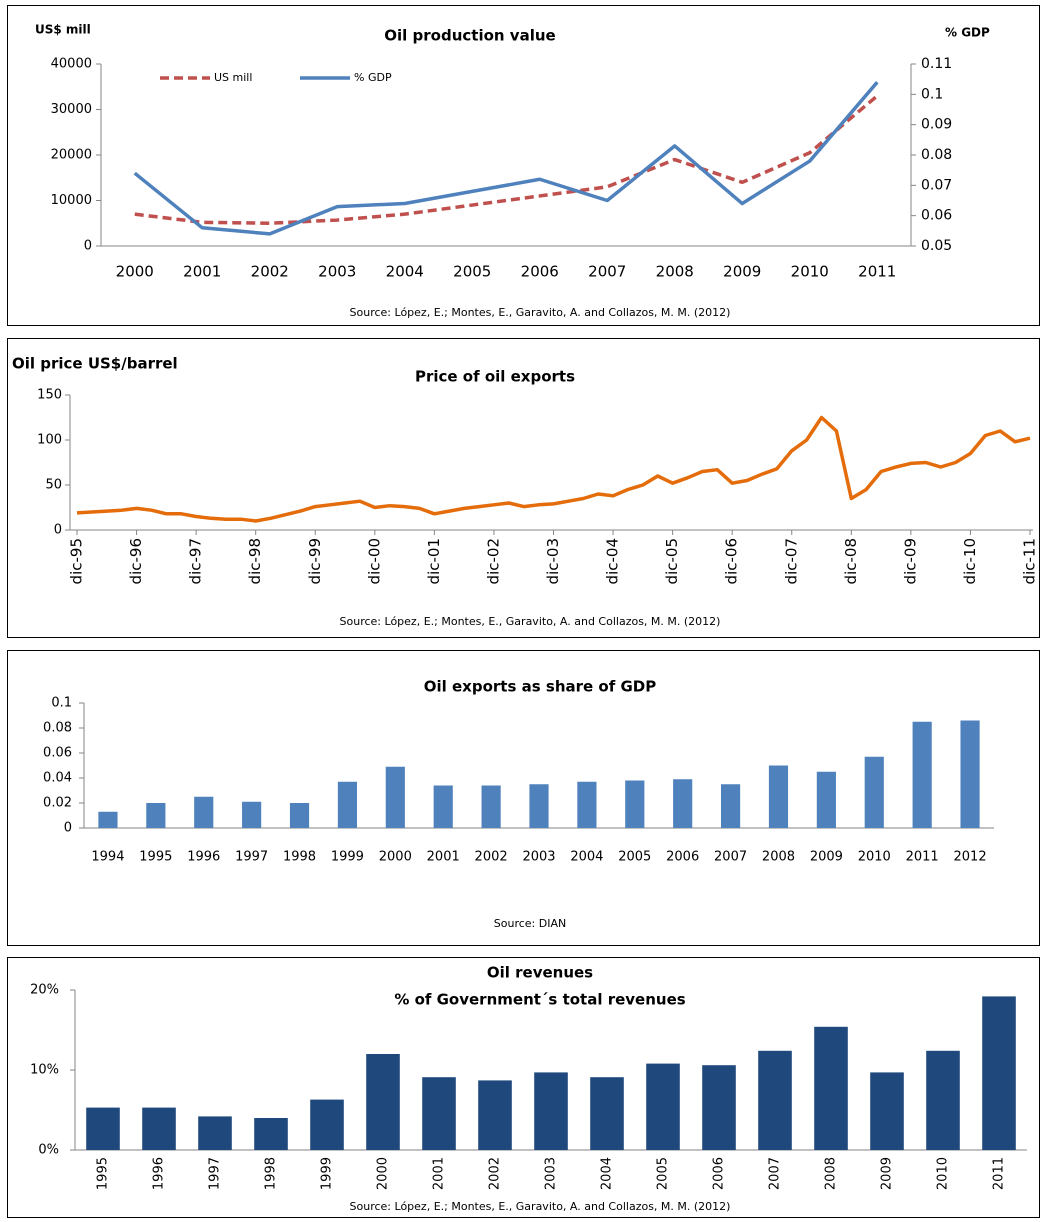 This screenshot has width=1045, height=1222. Describe the element at coordinates (57, 803) in the screenshot. I see `y-tick-label: 0.02` at that location.